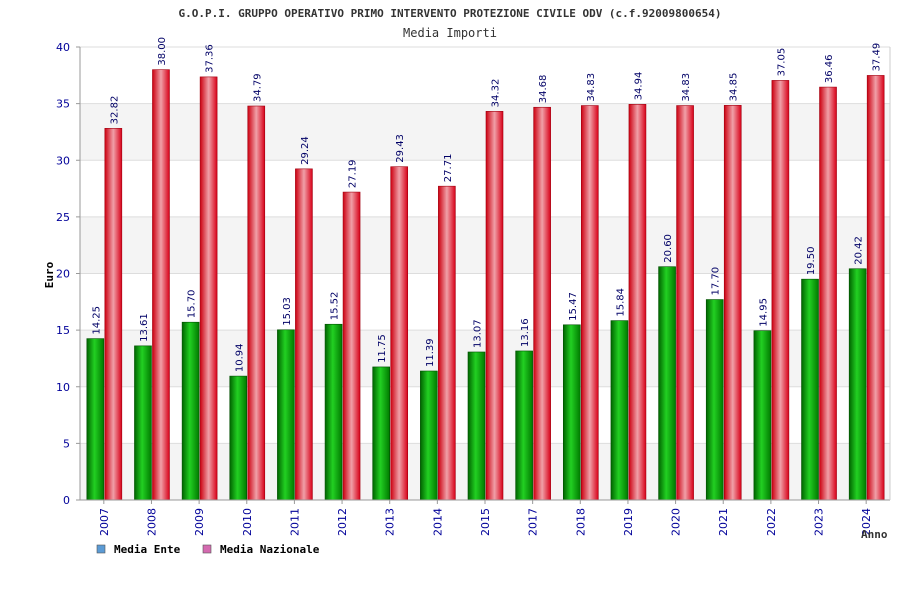 The image size is (900, 600). Describe the element at coordinates (305, 150) in the screenshot. I see `data-label: 29.24` at that location.